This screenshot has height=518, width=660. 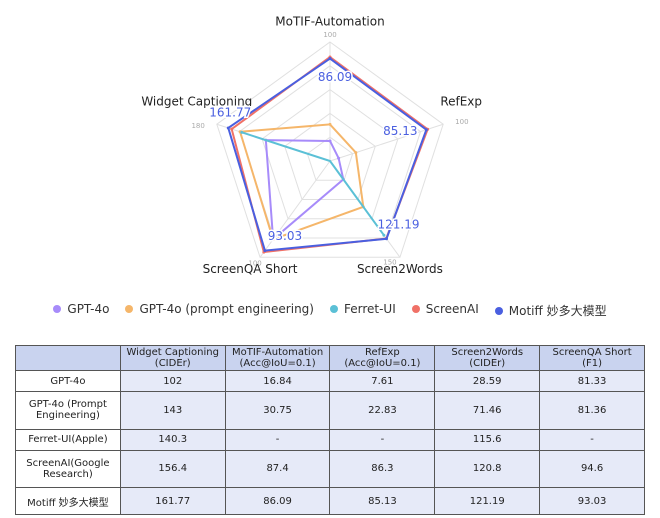 I want to click on axis-label: Screen2Words, so click(x=400, y=269).